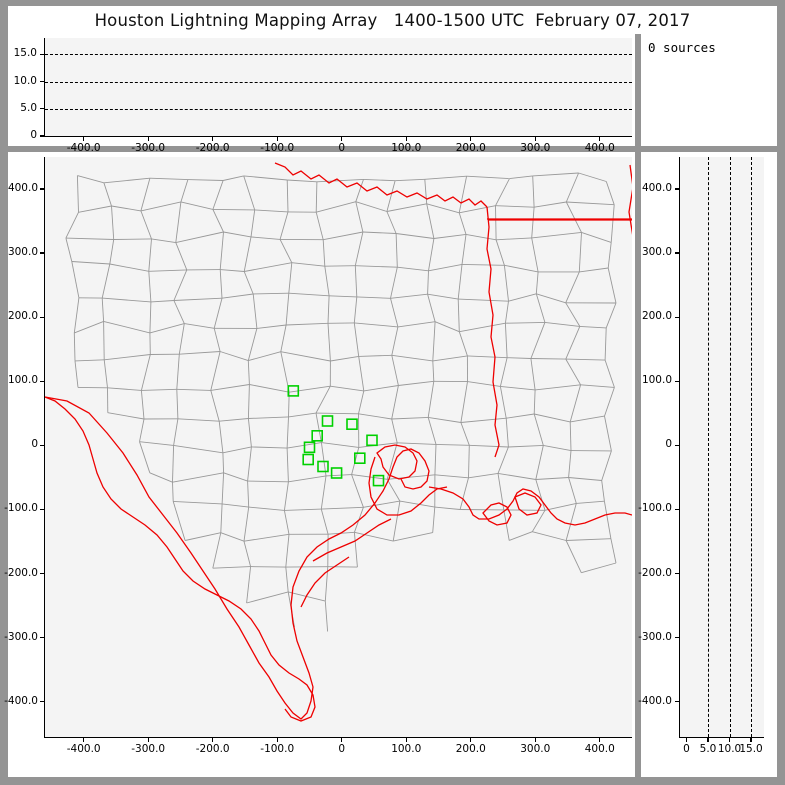 The image size is (785, 785). I want to click on map-y-tick-label: 400.0, so click(22, 188).